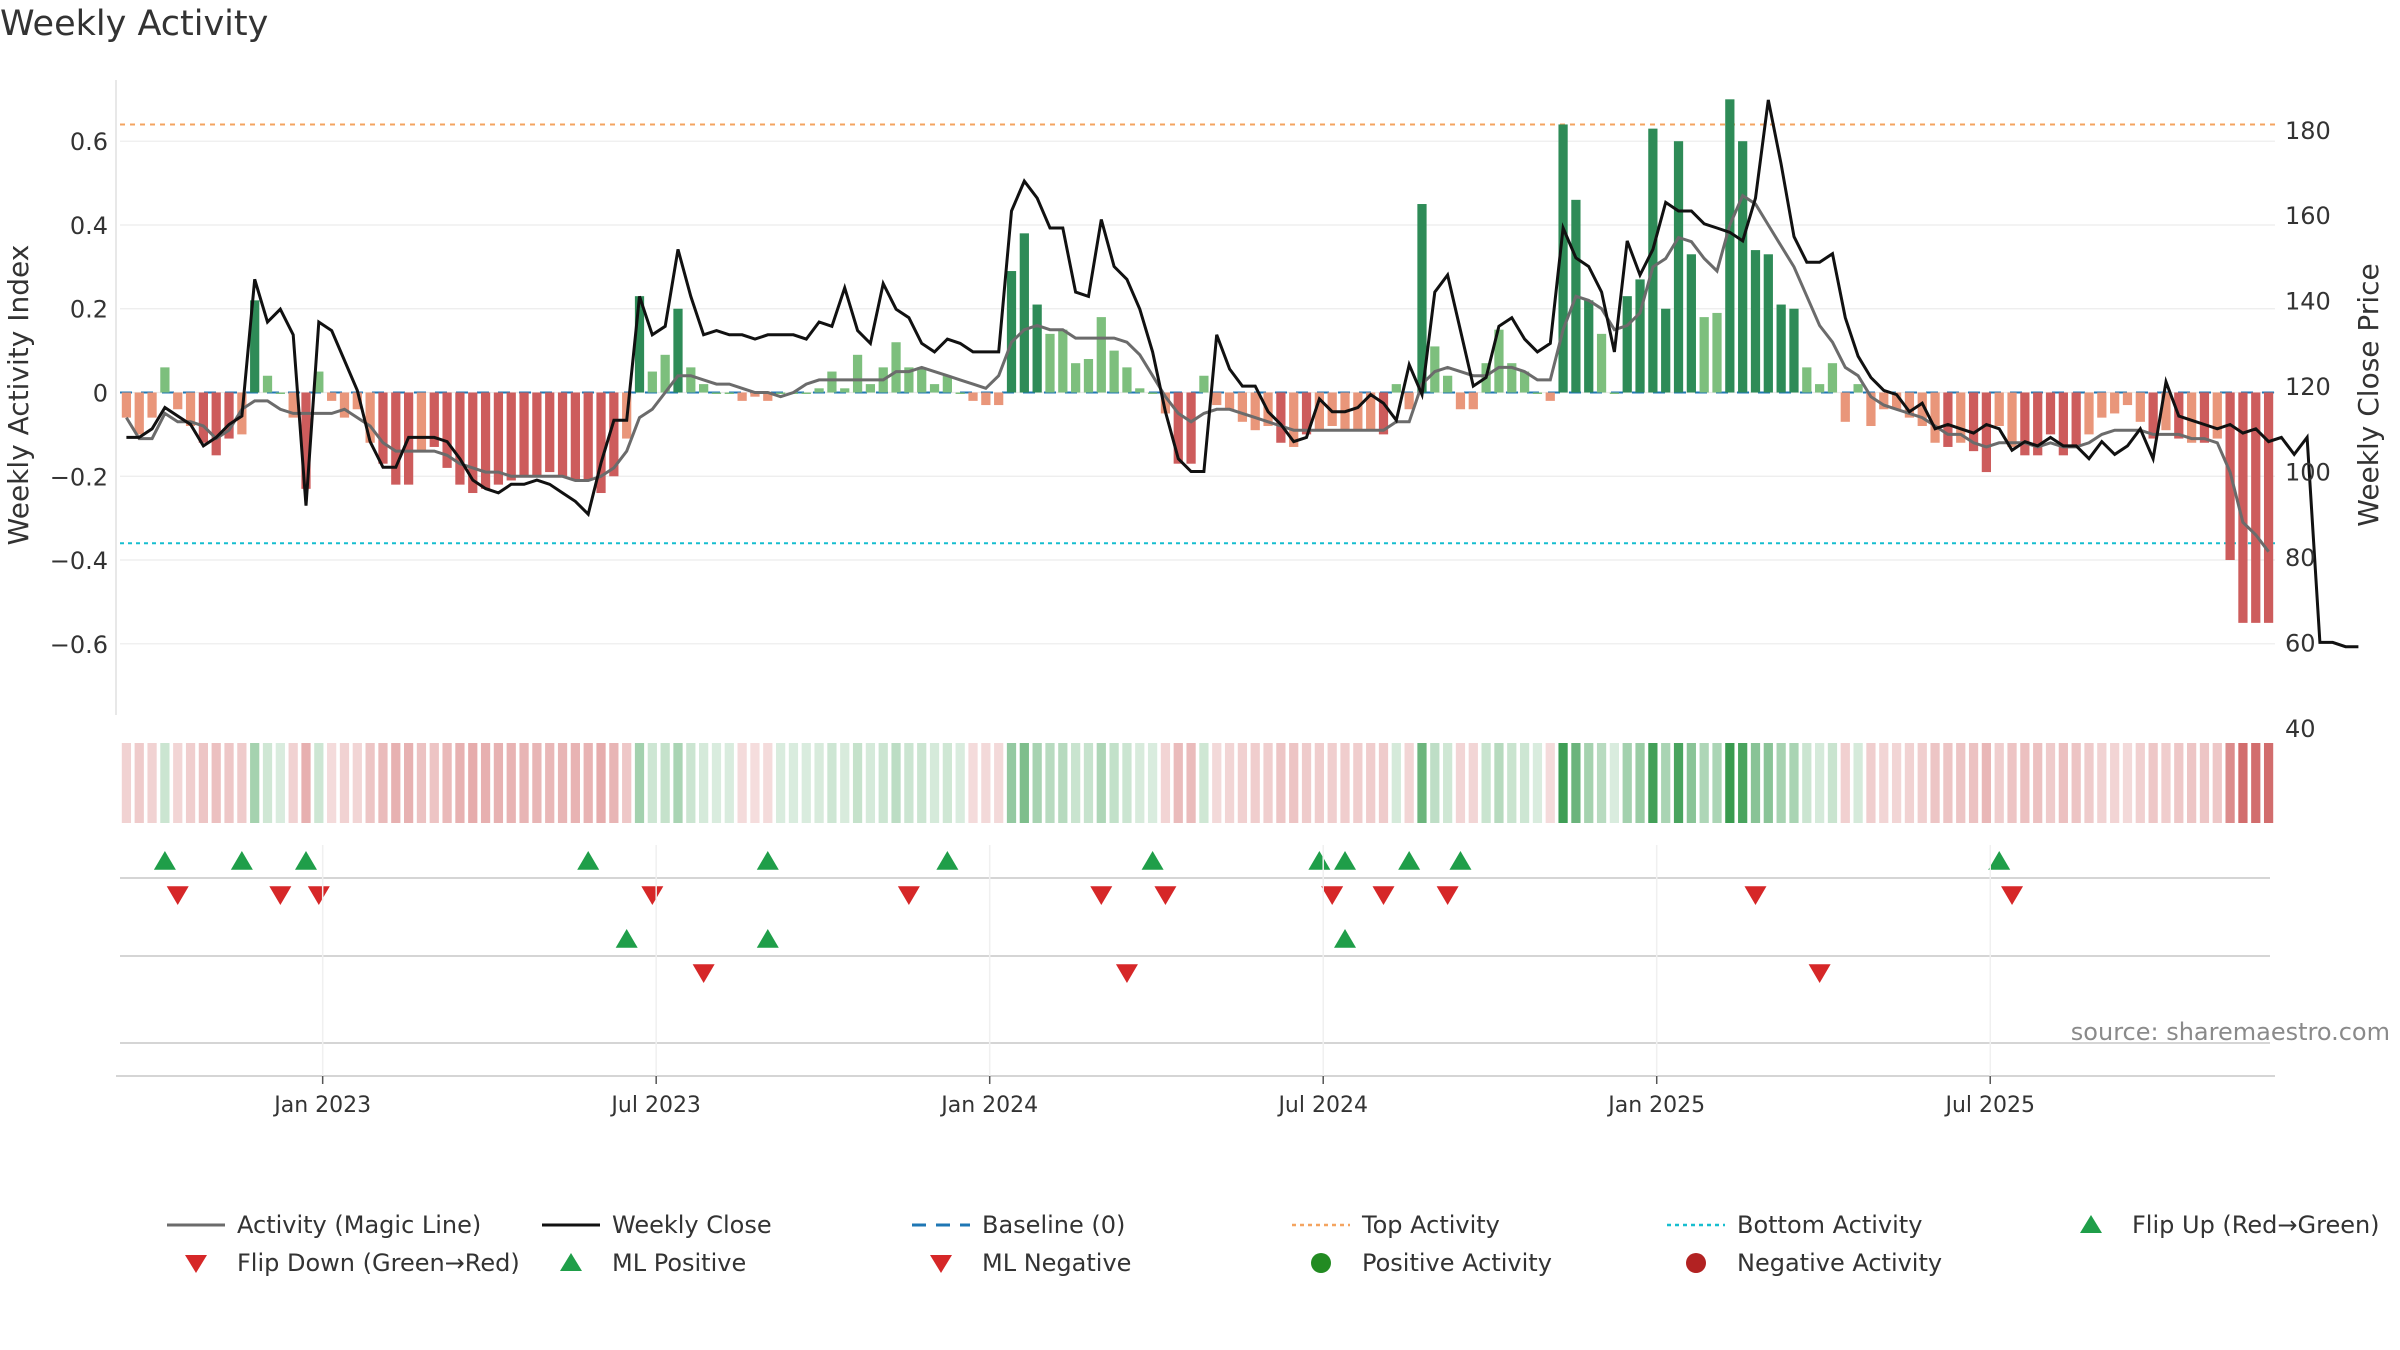 Image resolution: width=2400 pixels, height=1350 pixels. I want to click on y-tick-left: 0.6, so click(89, 142).